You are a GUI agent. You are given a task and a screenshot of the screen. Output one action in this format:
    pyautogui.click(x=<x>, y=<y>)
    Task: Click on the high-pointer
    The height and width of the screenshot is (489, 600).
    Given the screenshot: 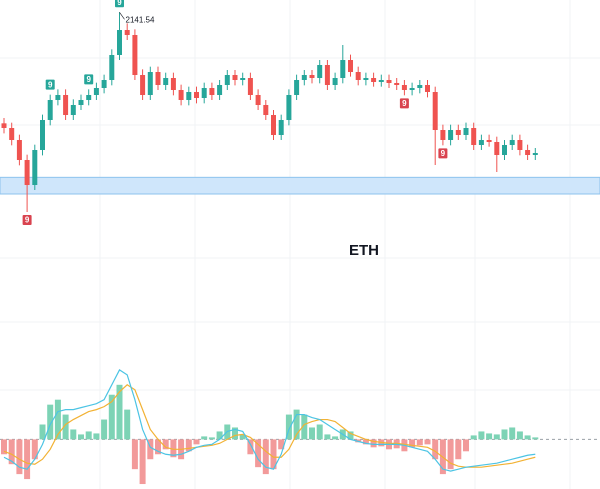 What is the action you would take?
    pyautogui.click(x=122, y=16)
    